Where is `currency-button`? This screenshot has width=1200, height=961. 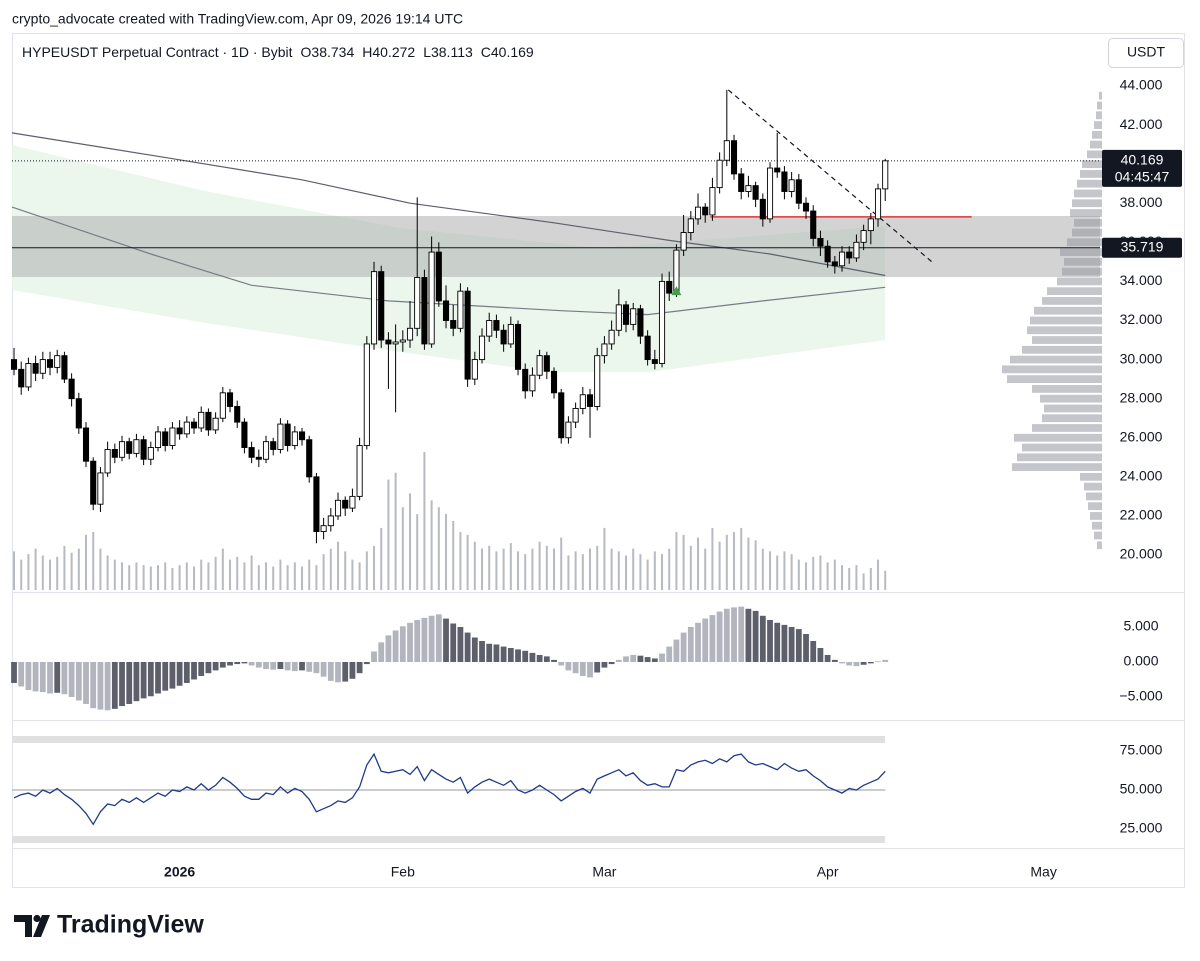 currency-button is located at coordinates (1146, 53).